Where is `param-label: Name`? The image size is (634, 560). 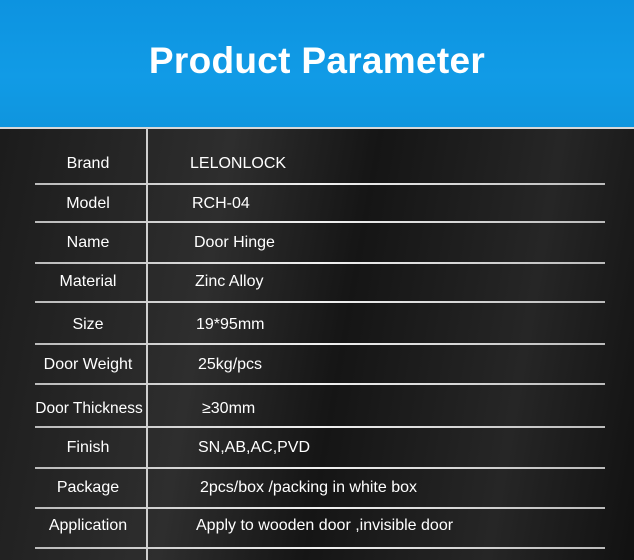
param-label: Name is located at coordinates (88, 242).